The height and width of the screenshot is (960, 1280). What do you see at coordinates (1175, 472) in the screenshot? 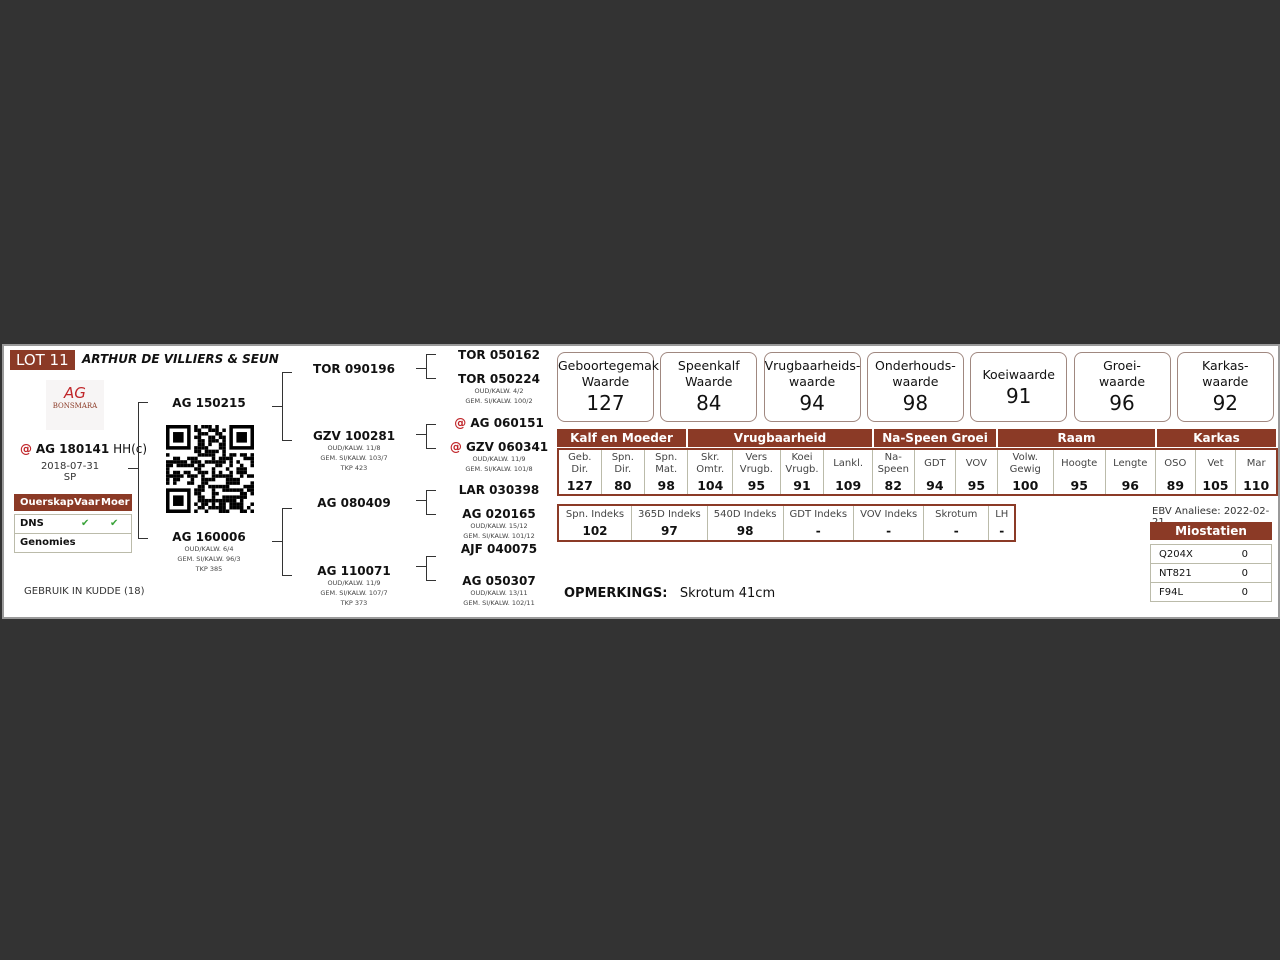
I see `ebv-cell: OSO 89` at bounding box center [1175, 472].